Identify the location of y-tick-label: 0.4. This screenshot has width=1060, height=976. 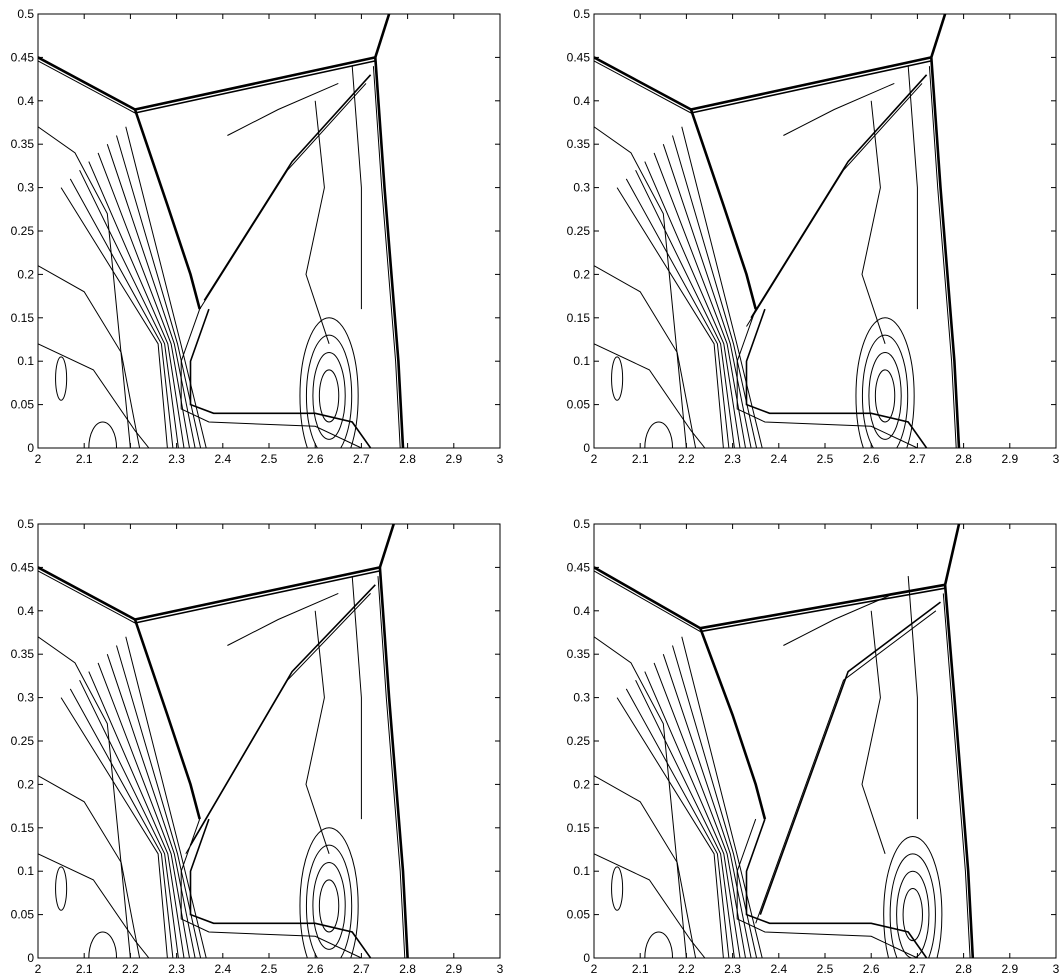
(25, 611).